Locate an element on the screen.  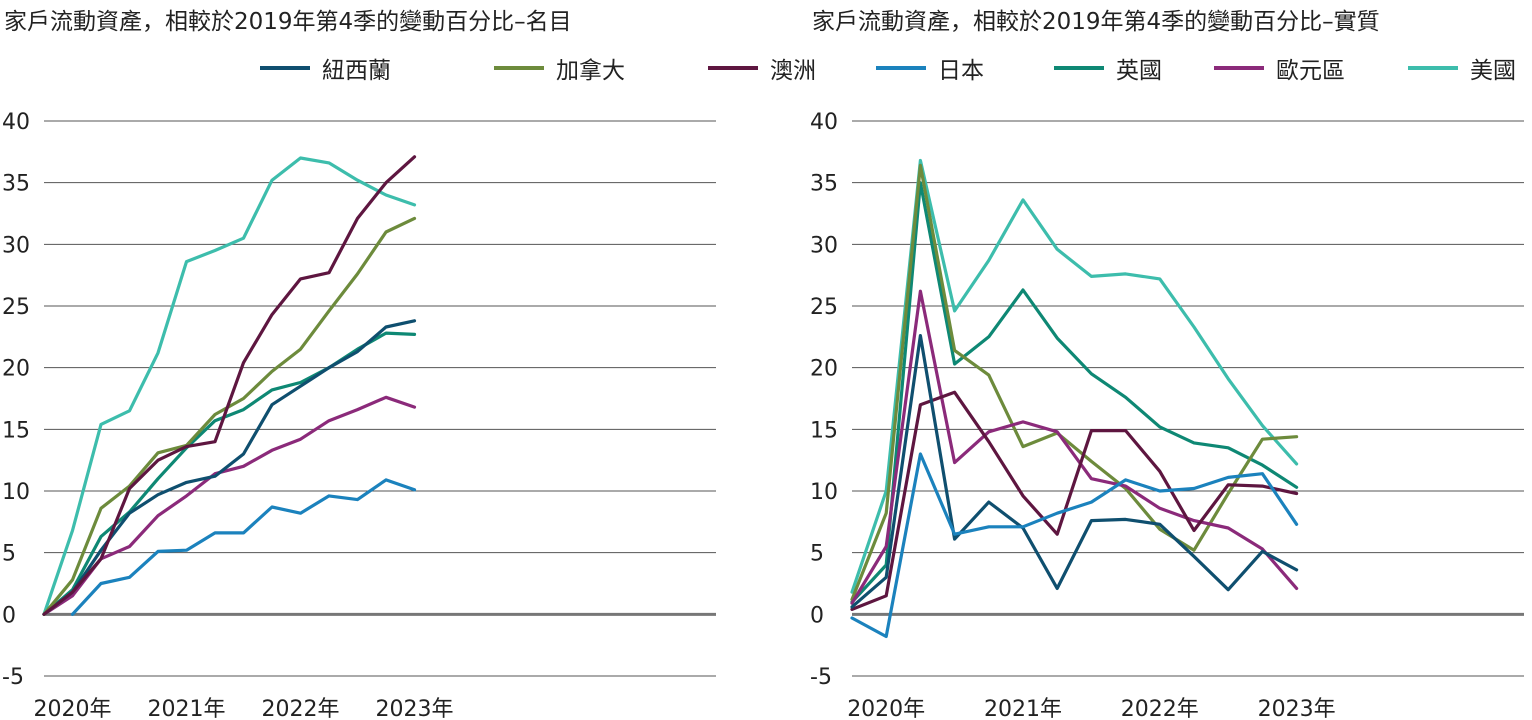
series-line-英國 is located at coordinates (229, 473).